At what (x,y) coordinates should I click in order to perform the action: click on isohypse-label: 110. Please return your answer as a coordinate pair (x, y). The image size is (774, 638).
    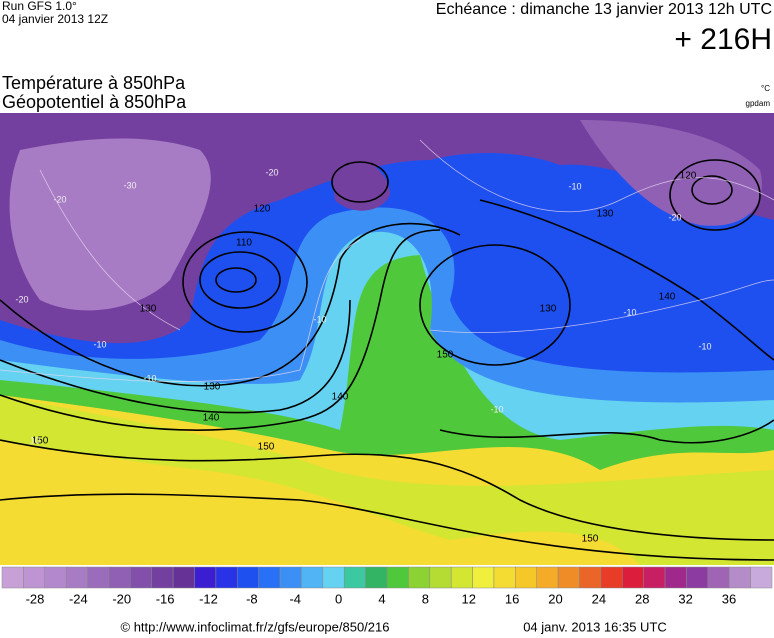
    Looking at the image, I should click on (244, 243).